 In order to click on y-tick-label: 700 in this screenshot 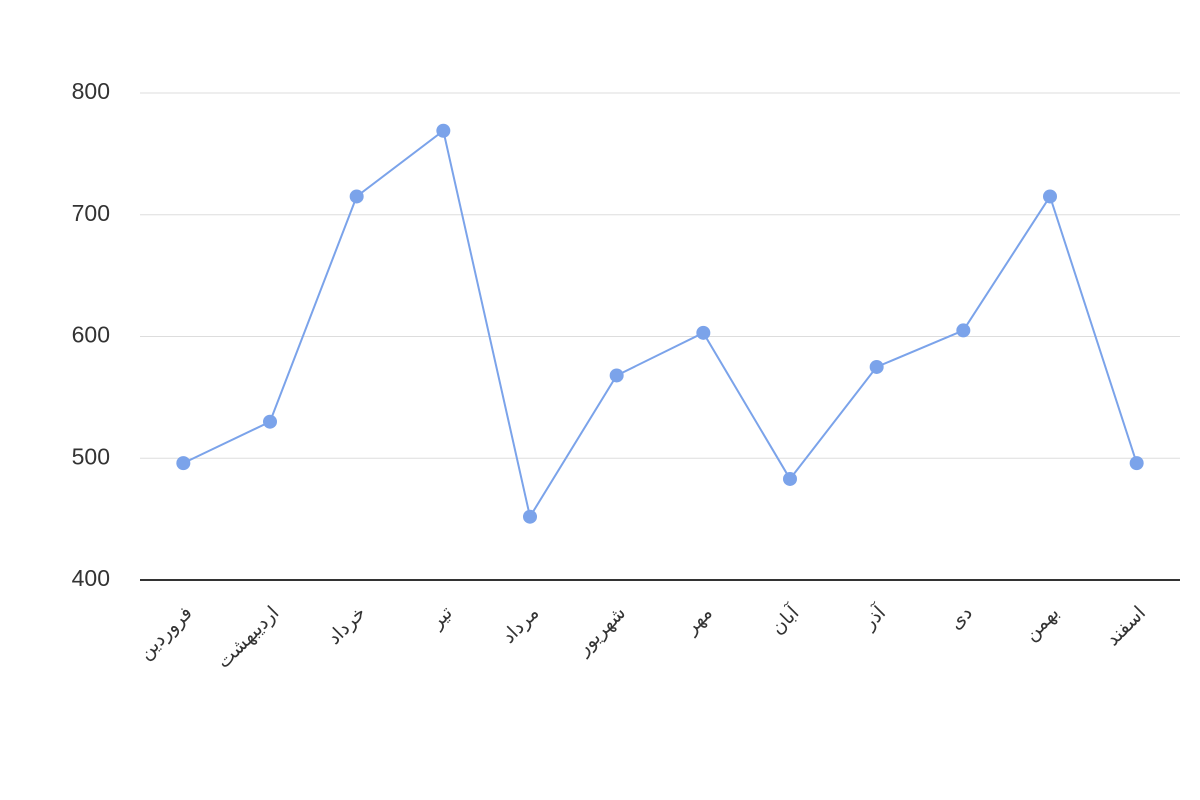, I will do `click(91, 213)`.